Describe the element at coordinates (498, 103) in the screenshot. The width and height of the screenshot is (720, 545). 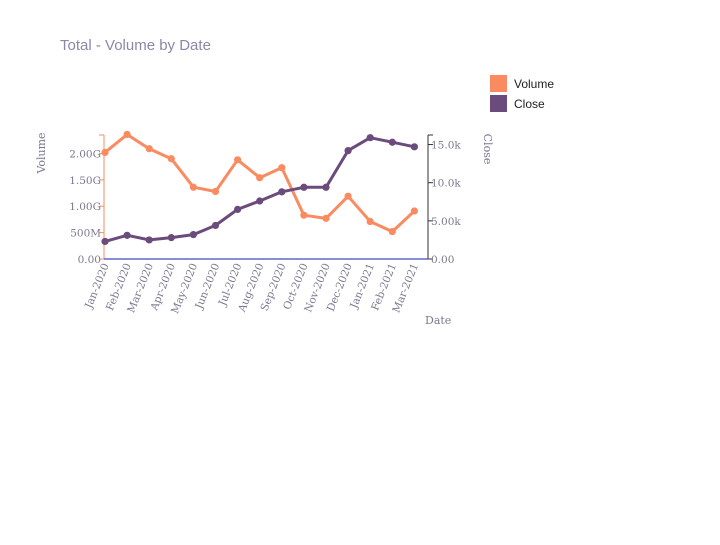
I see `legend-swatch-close` at that location.